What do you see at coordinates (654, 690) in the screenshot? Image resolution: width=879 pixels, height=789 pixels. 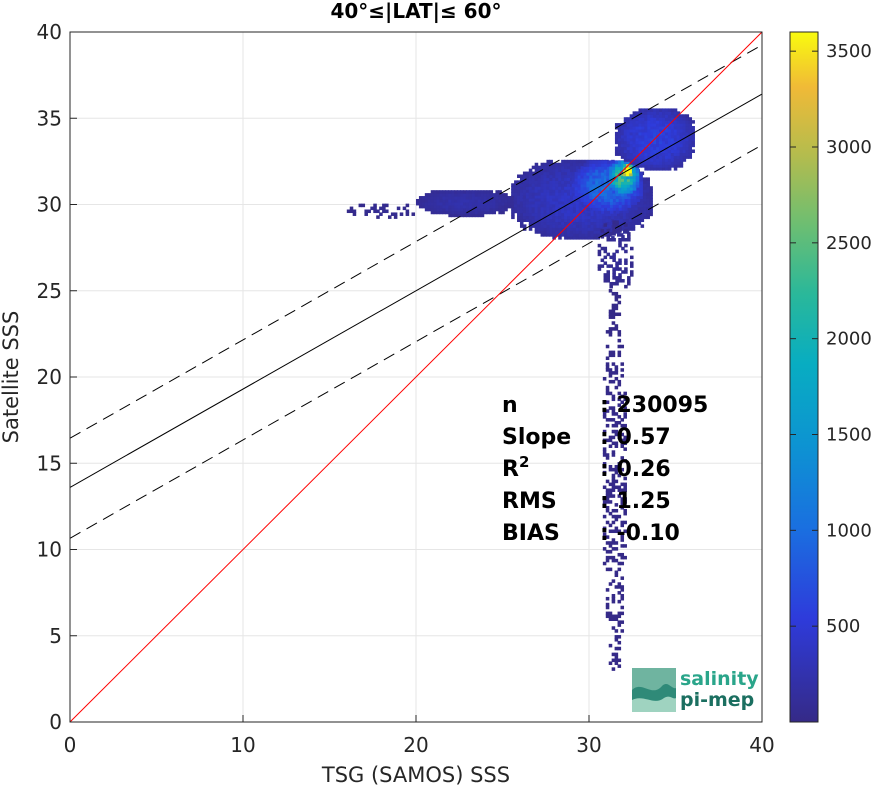 I see `logo-wave-icon` at bounding box center [654, 690].